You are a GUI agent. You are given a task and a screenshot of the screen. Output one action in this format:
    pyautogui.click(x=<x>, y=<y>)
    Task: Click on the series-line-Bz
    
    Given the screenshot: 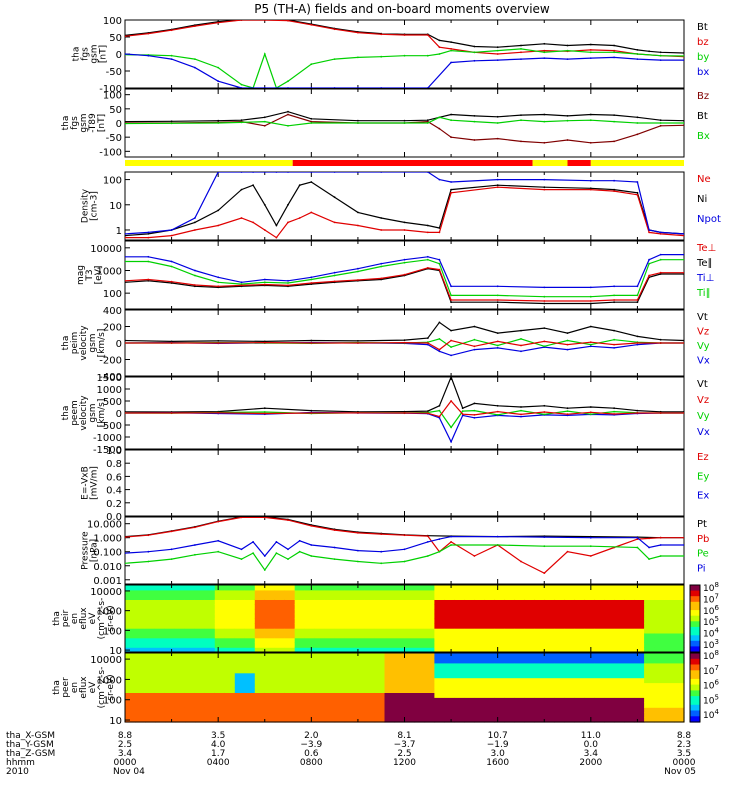 What is the action you would take?
    pyautogui.click(x=404, y=128)
    